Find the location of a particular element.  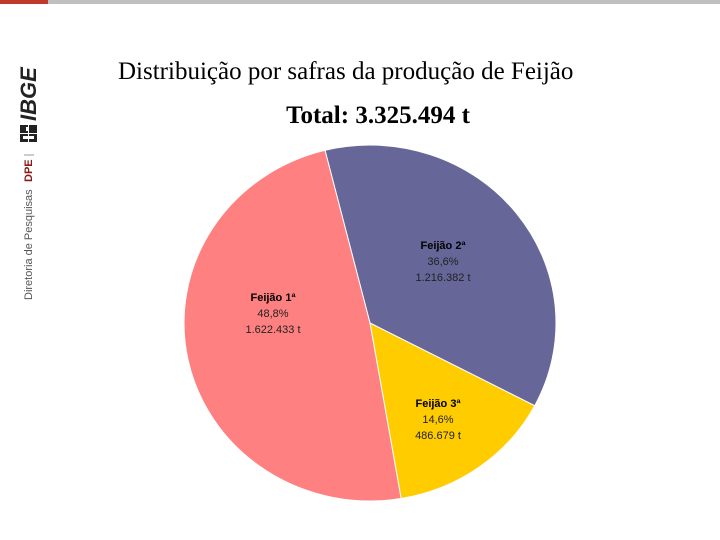

slice-percent: 36,6% is located at coordinates (443, 262).